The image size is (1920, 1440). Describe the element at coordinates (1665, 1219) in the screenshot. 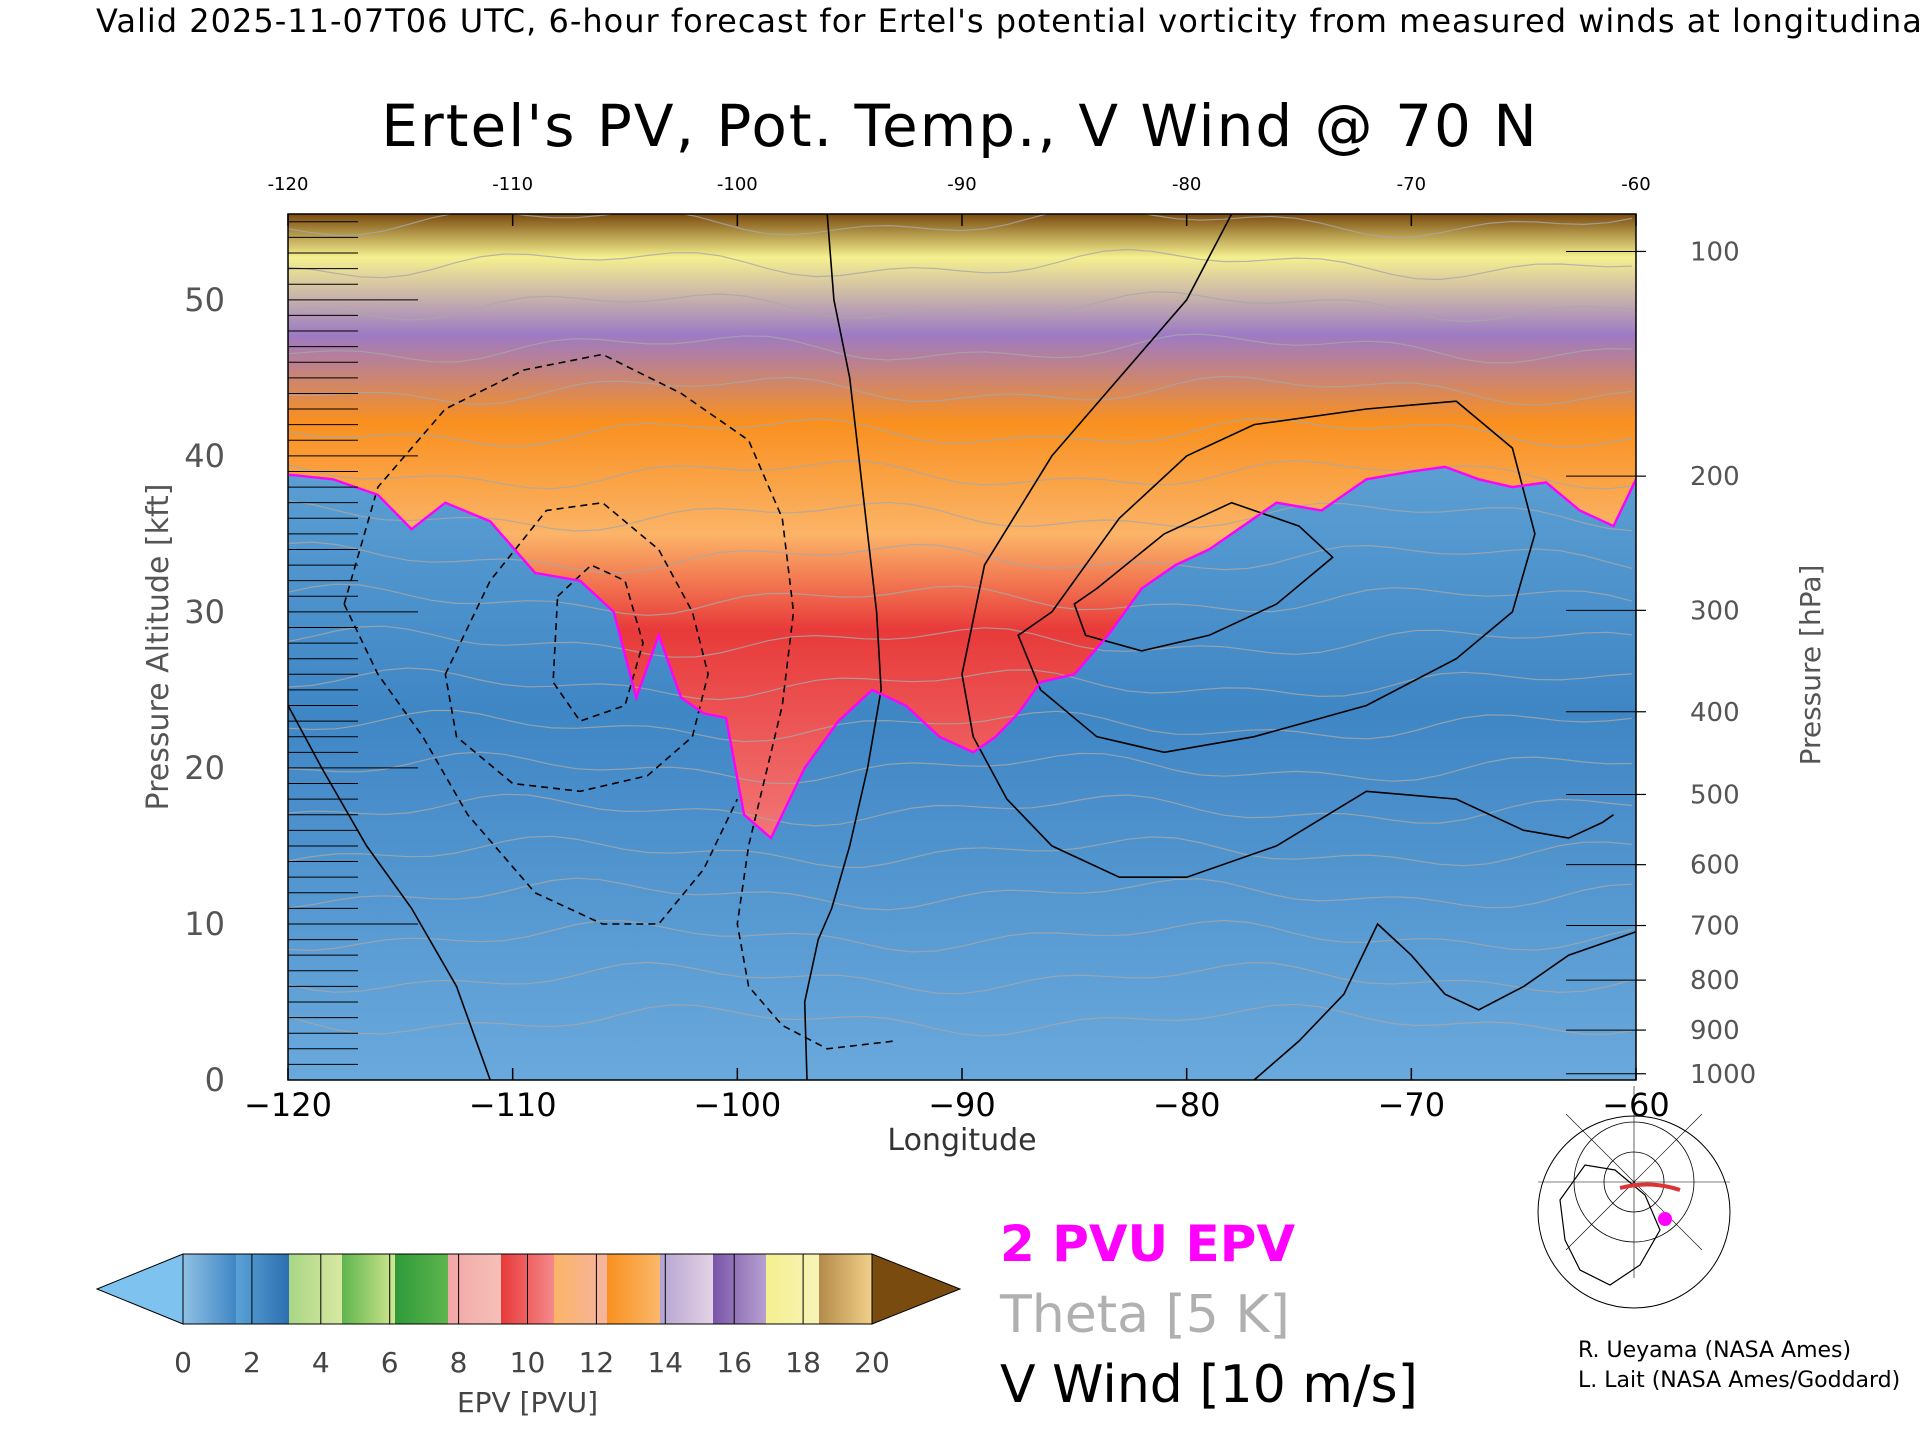

I see `map-location-dot` at that location.